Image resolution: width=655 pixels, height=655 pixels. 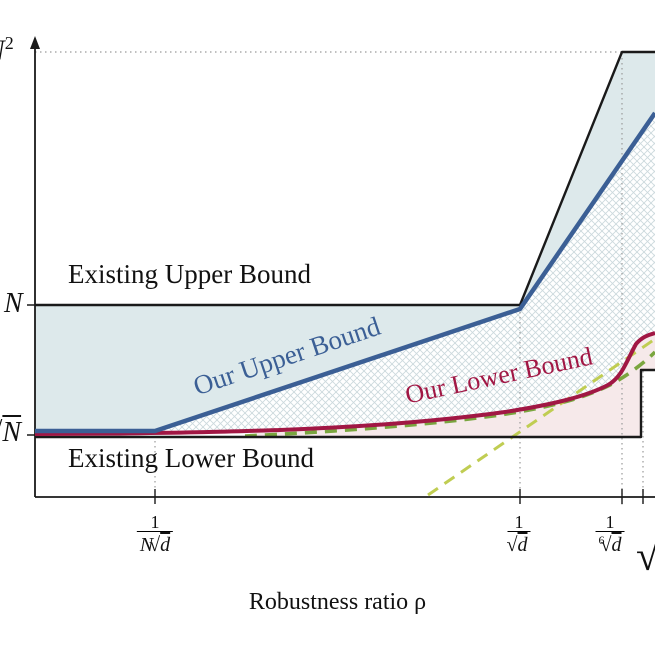 What do you see at coordinates (7, 49) in the screenshot?
I see `y-tick-label-n-squared: N2` at bounding box center [7, 49].